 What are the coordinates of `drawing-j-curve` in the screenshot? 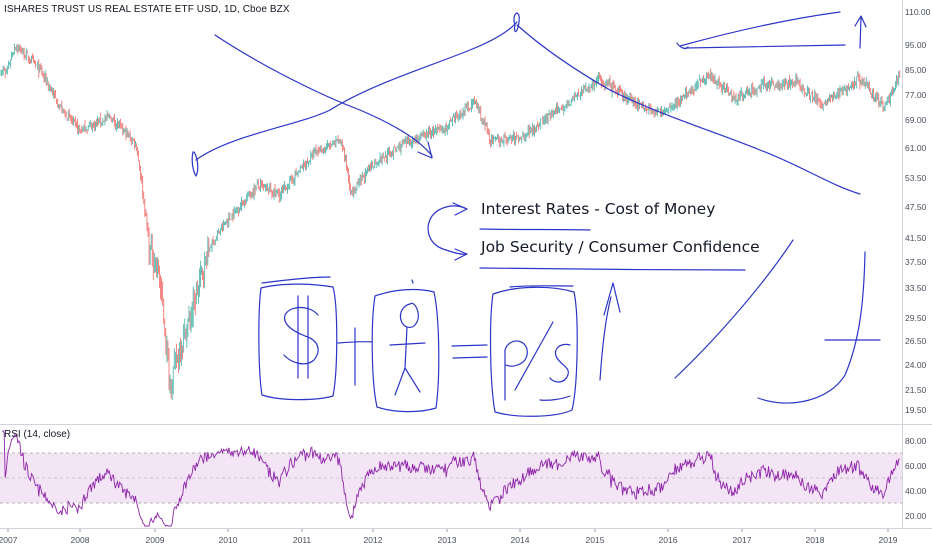 It's located at (811, 327).